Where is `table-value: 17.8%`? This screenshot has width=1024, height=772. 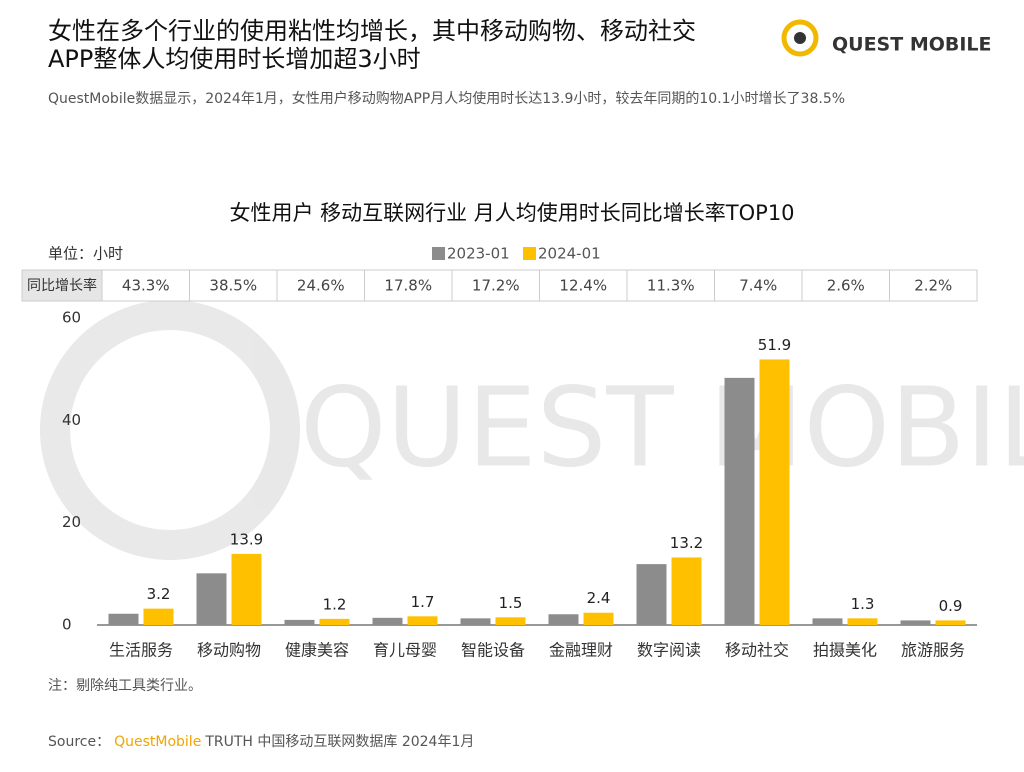
table-value: 17.8% is located at coordinates (408, 286).